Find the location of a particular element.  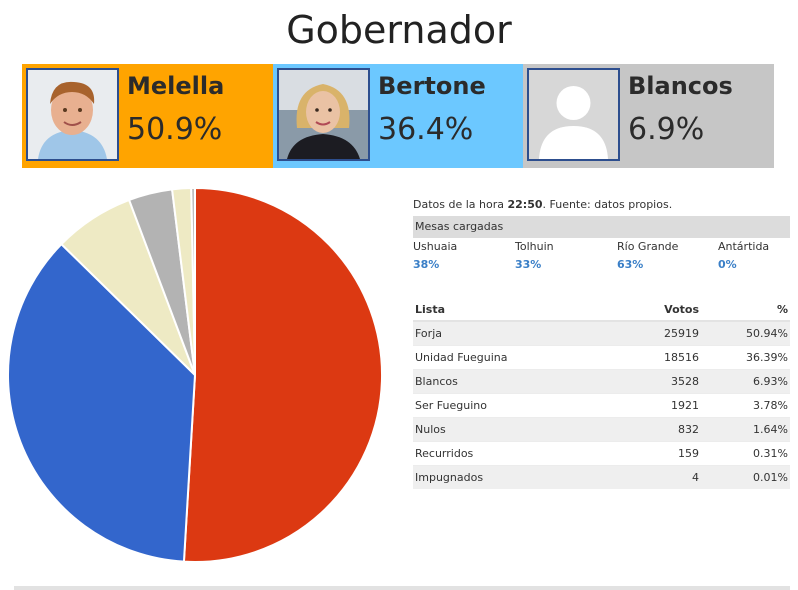

mesas-region-ushuaia: Ushuaia 38% is located at coordinates (463, 255).